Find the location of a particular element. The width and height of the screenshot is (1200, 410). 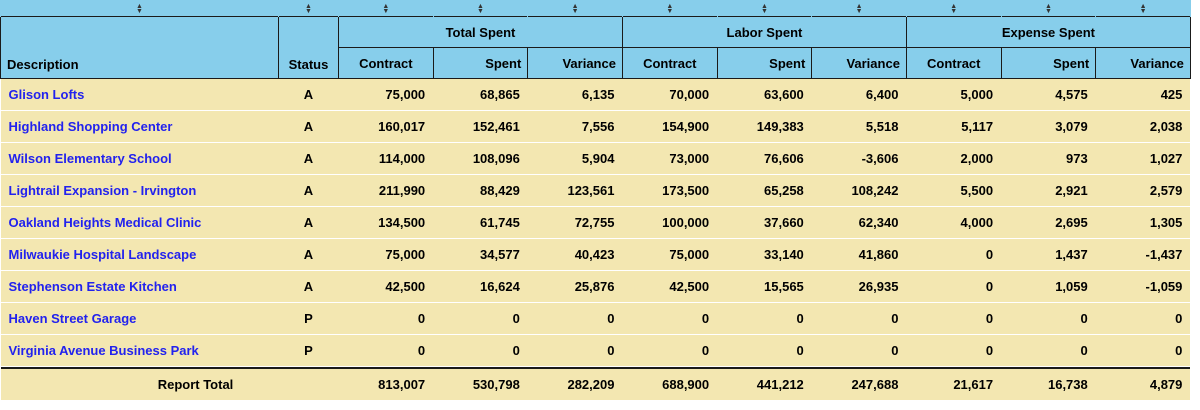

project-link: Glison Lofts is located at coordinates (139, 94).